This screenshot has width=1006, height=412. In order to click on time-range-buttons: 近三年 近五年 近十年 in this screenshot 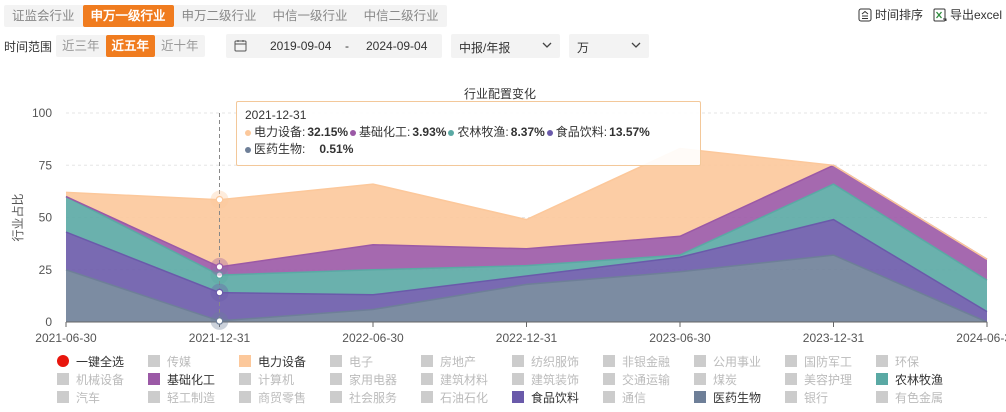, I will do `click(130, 46)`.